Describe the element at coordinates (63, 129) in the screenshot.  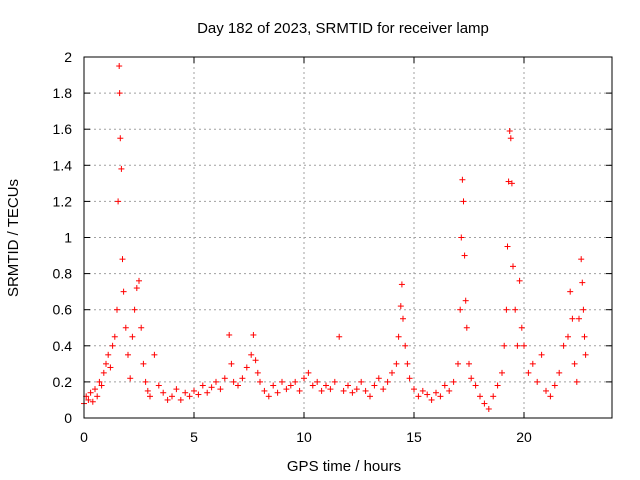
I see `y-tick-label: 1.6` at that location.